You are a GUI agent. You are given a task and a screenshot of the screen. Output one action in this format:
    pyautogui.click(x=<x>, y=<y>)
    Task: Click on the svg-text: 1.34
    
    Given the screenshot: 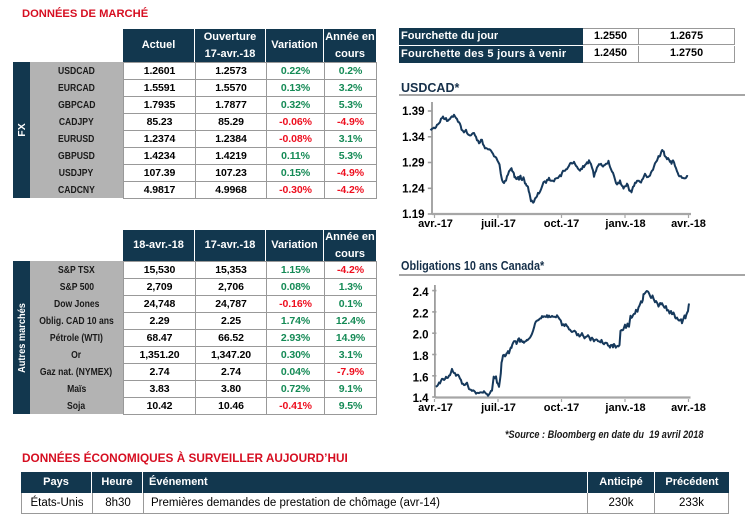 What is the action you would take?
    pyautogui.click(x=413, y=138)
    